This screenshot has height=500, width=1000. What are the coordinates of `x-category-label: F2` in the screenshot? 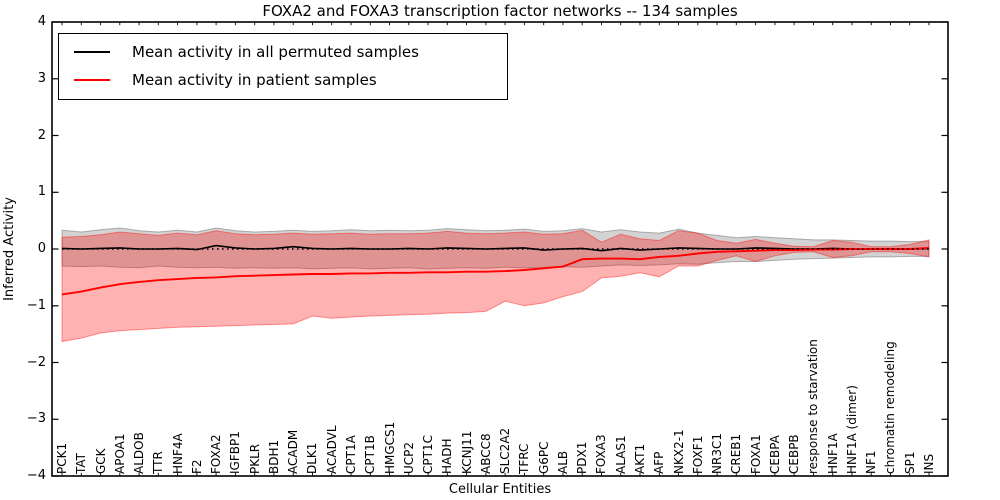 It's located at (196, 466).